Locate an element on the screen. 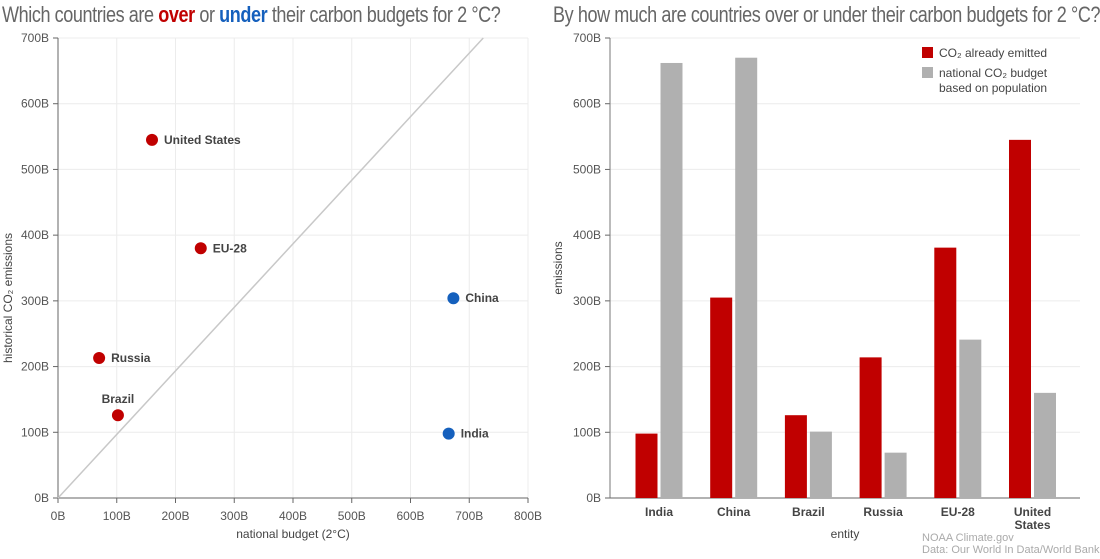 The height and width of the screenshot is (559, 1100). title-part-5: their carbon budgets for 2 °C? is located at coordinates (384, 14).